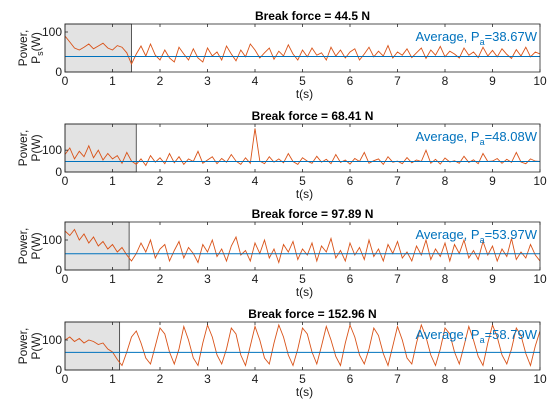 The height and width of the screenshot is (408, 550). What do you see at coordinates (312, 314) in the screenshot?
I see `panel-title: Break force = 152.96 N` at bounding box center [312, 314].